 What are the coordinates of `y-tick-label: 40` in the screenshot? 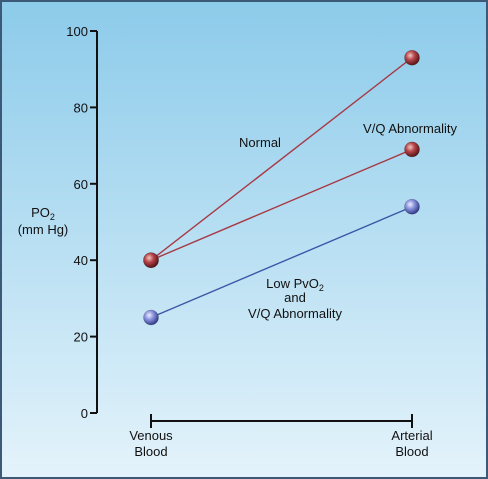 It's located at (81, 260).